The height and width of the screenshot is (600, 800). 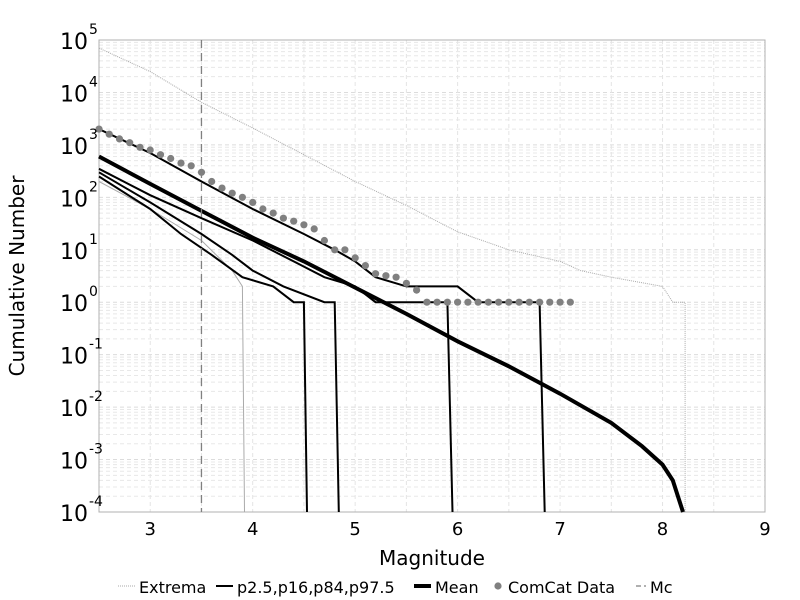 What do you see at coordinates (96, 397) in the screenshot?
I see `y-tick-exponent: -2` at bounding box center [96, 397].